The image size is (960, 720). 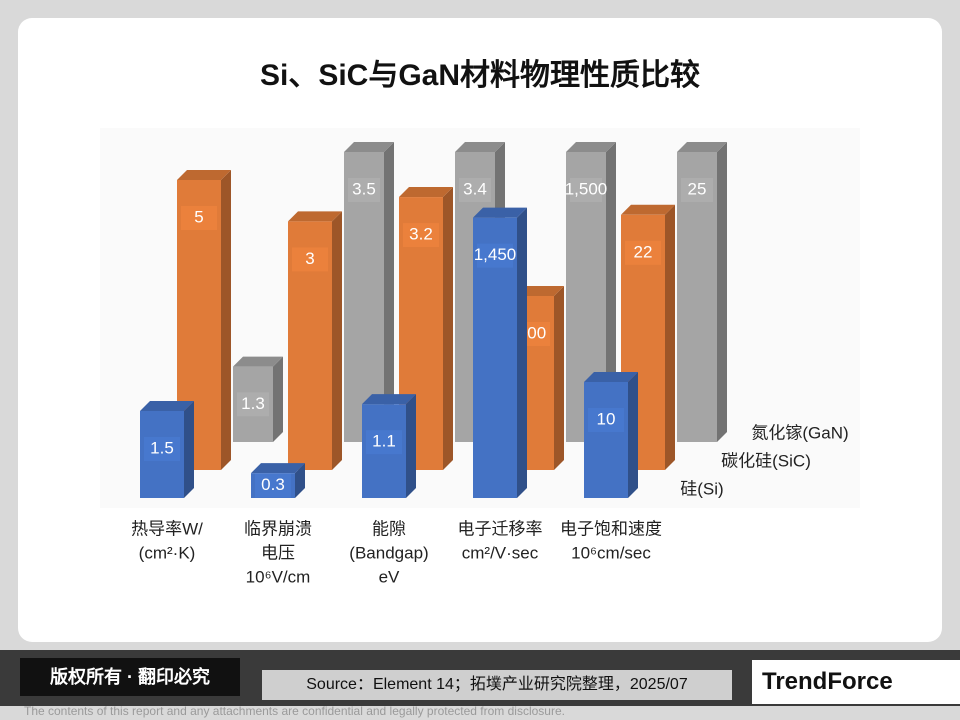 I want to click on value-label: 1,500, so click(x=586, y=188).